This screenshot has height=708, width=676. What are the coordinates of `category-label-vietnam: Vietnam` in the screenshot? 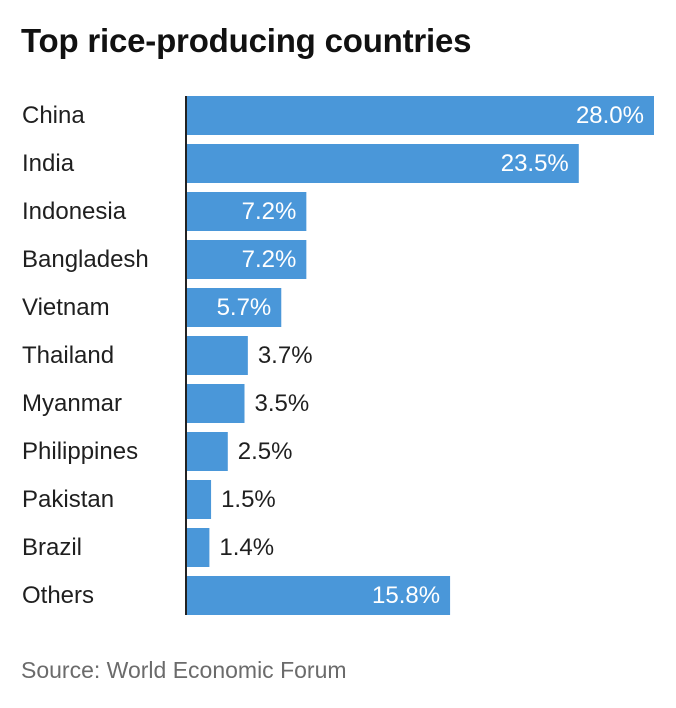 It's located at (66, 307).